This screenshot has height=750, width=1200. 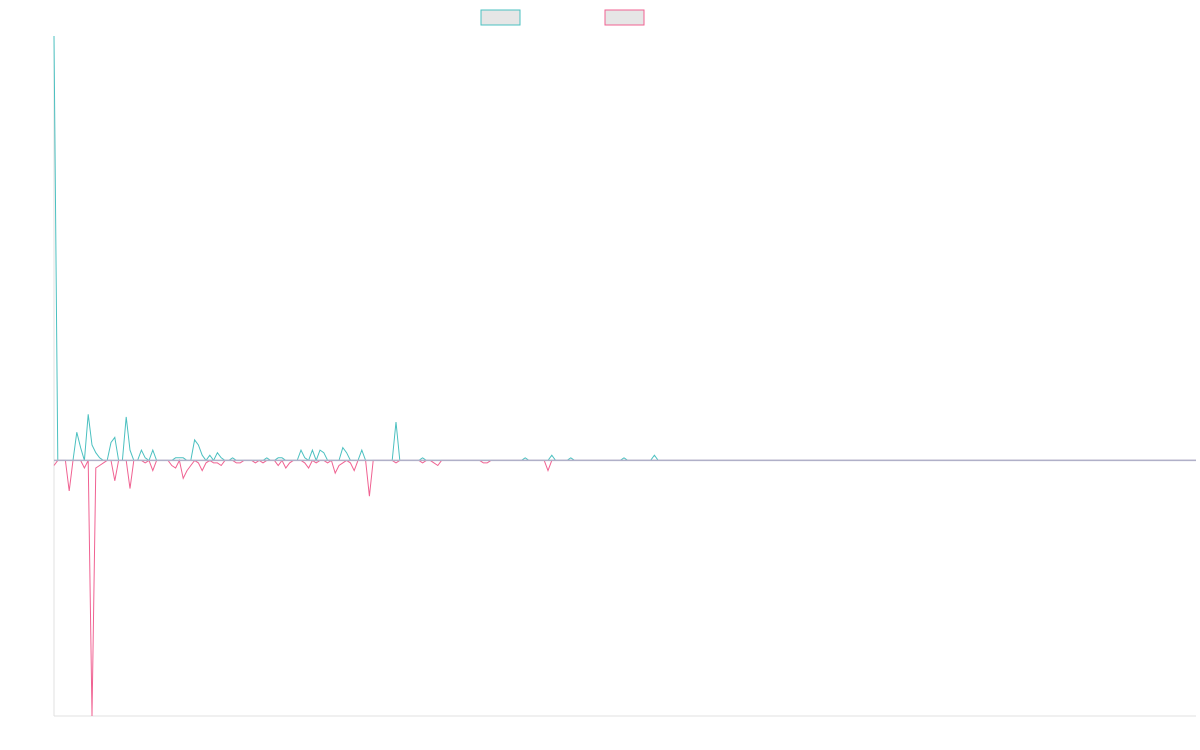 I want to click on legend, so click(x=562, y=17).